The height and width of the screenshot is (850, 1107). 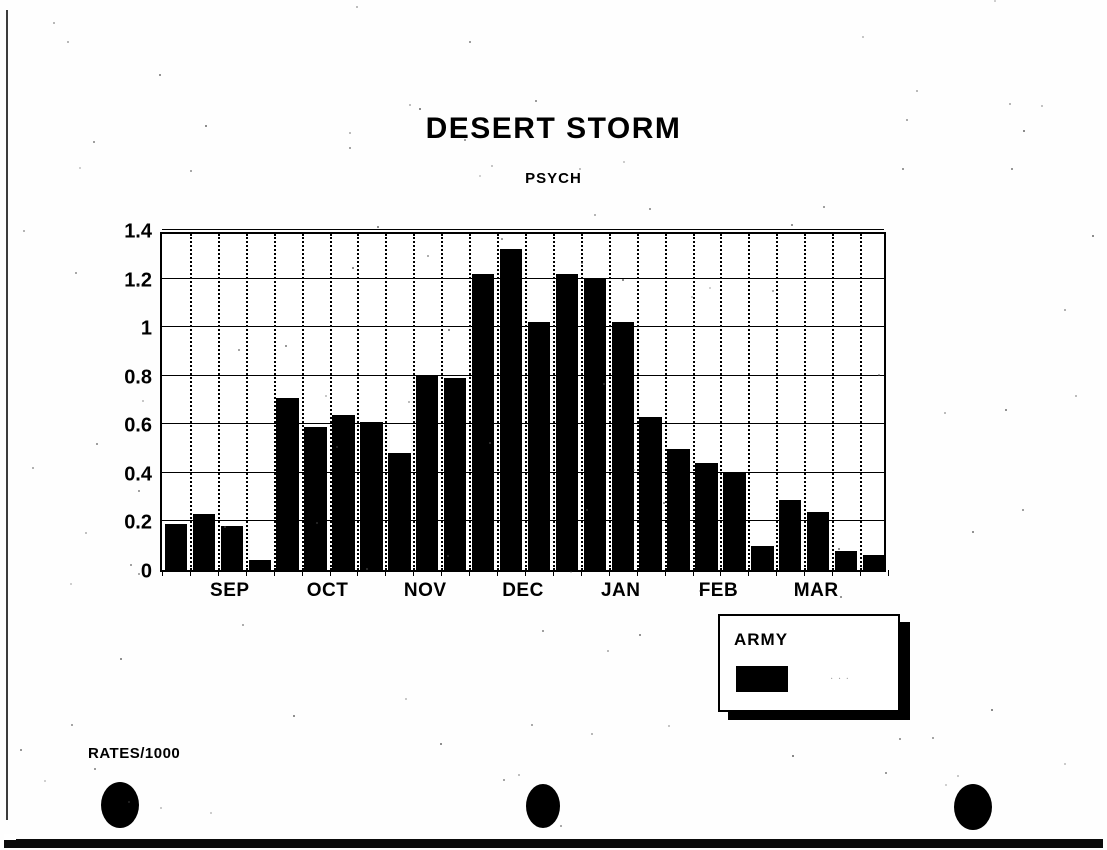 What do you see at coordinates (809, 663) in the screenshot?
I see `legend: ARMY · · ·` at bounding box center [809, 663].